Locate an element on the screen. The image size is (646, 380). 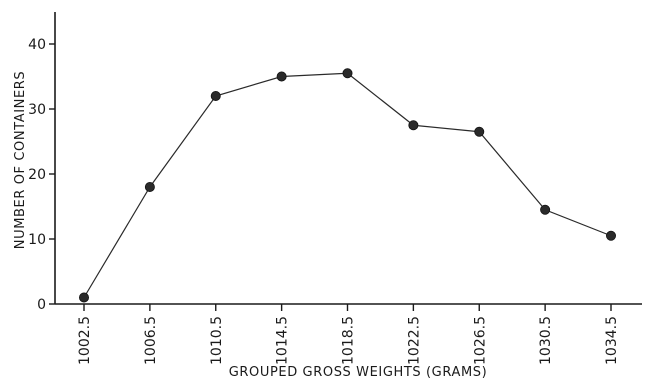
x-tick-label: 1026.5 is located at coordinates (480, 340).